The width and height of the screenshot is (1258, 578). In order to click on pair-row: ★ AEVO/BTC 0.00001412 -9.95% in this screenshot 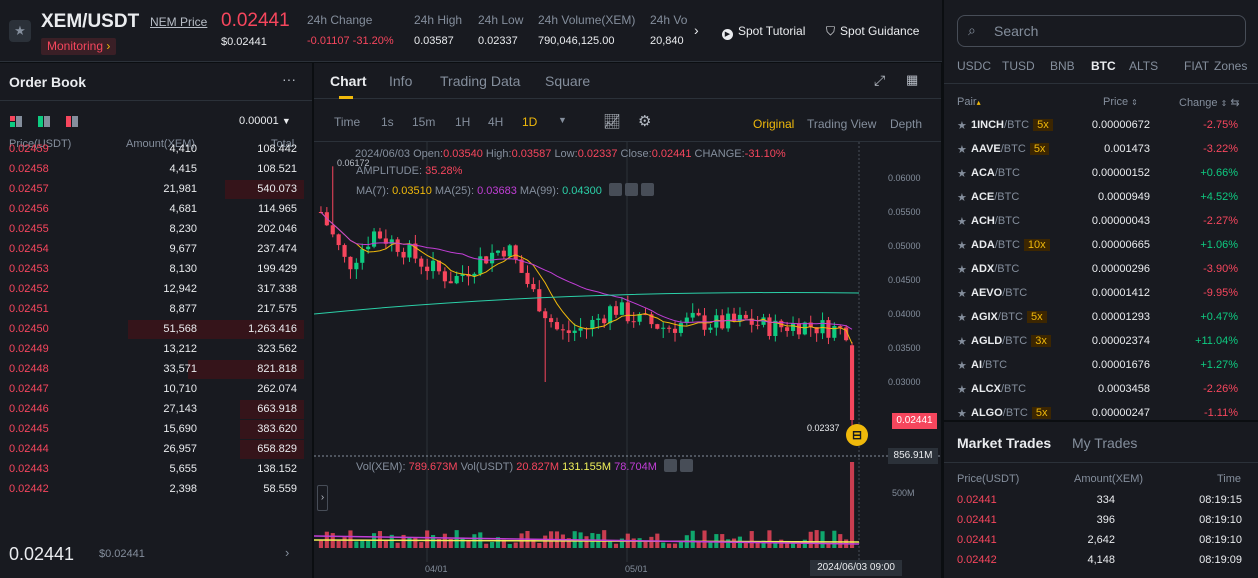, I will do `click(1100, 293)`.